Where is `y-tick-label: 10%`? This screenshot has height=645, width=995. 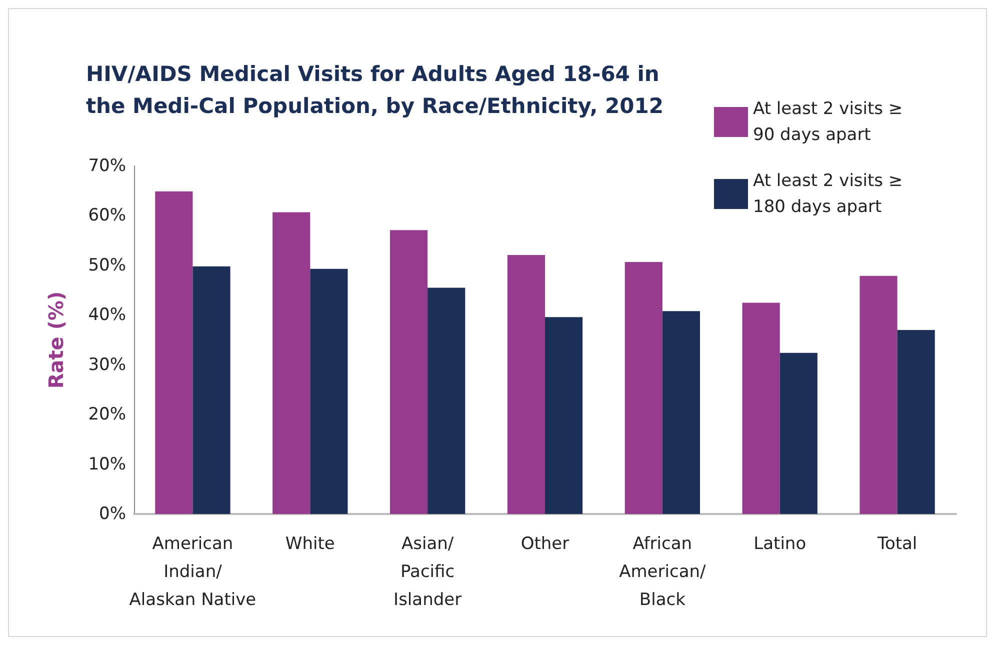
y-tick-label: 10% is located at coordinates (107, 464).